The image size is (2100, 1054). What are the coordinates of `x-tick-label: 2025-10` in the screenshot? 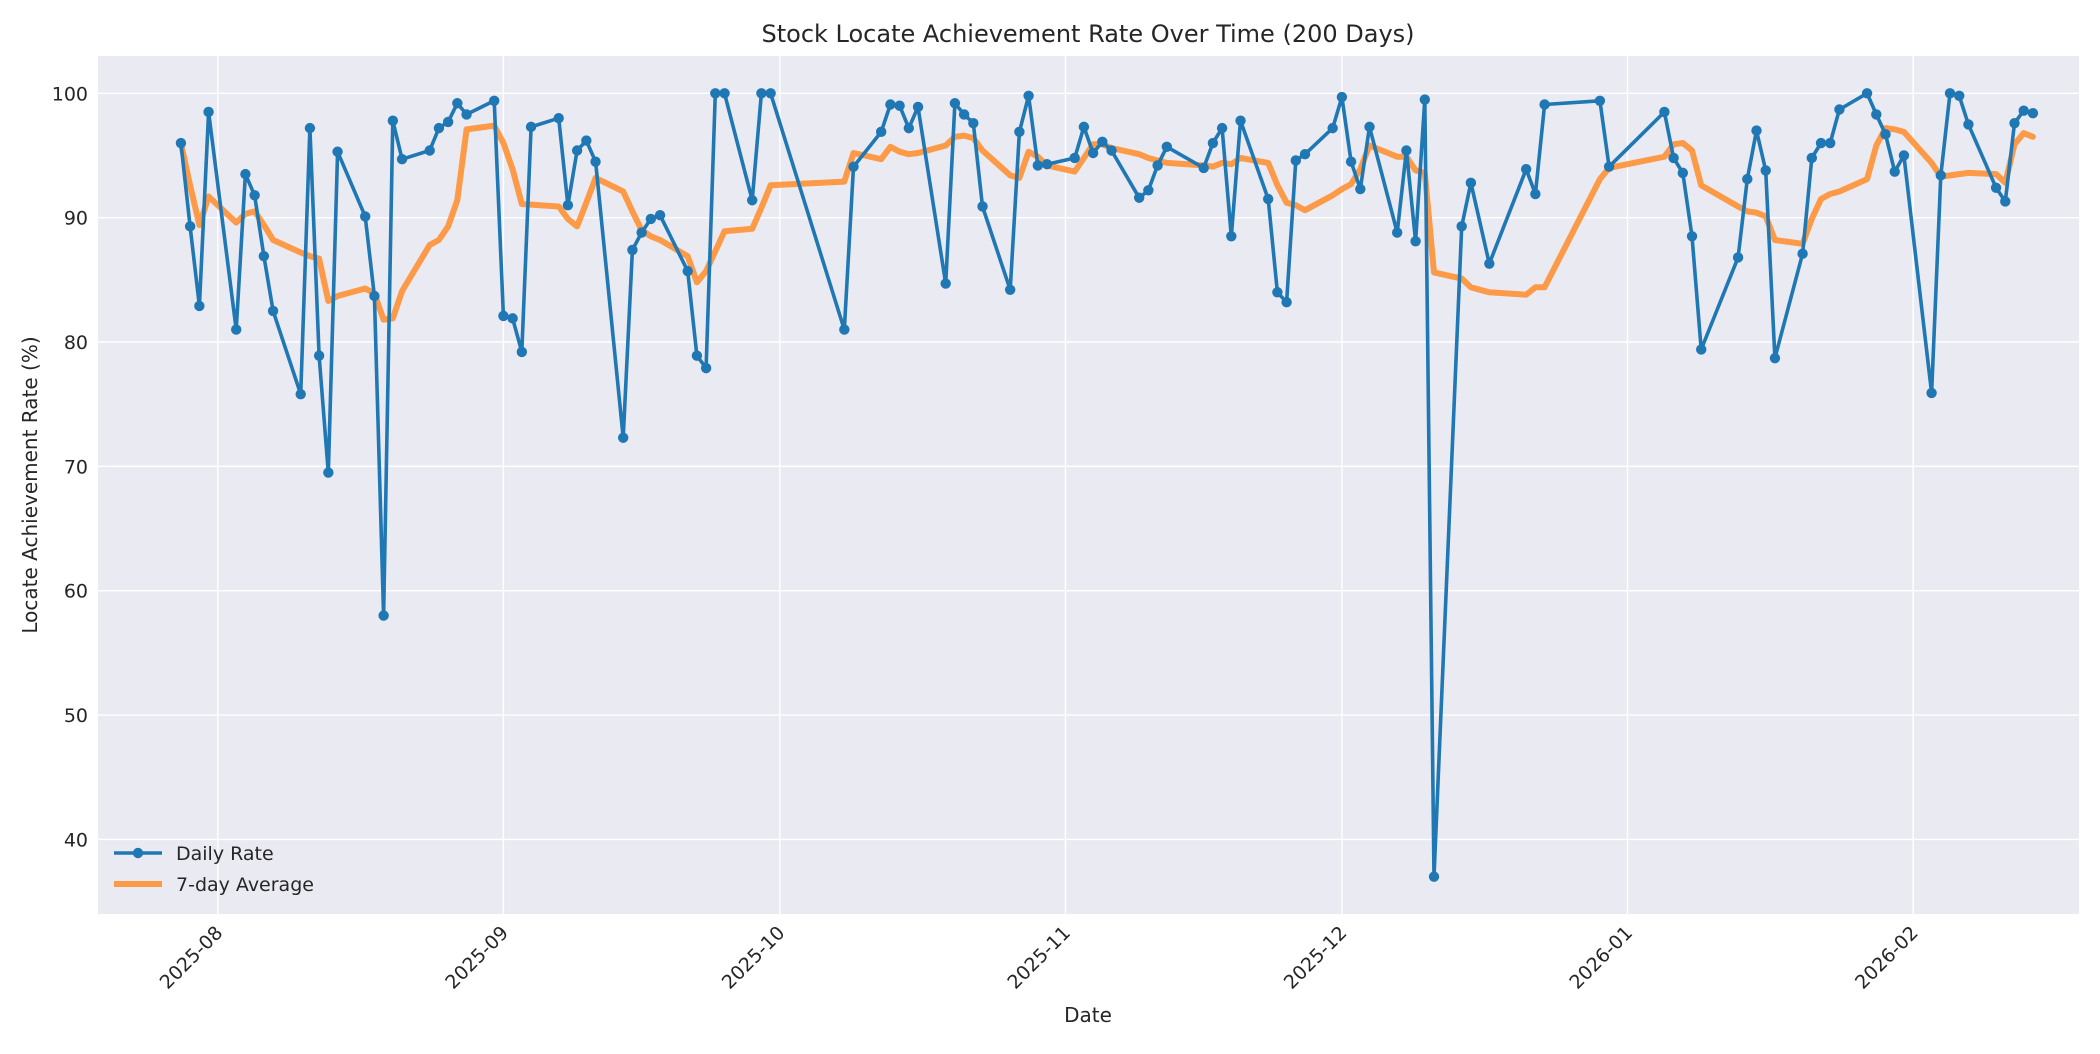 It's located at (754, 958).